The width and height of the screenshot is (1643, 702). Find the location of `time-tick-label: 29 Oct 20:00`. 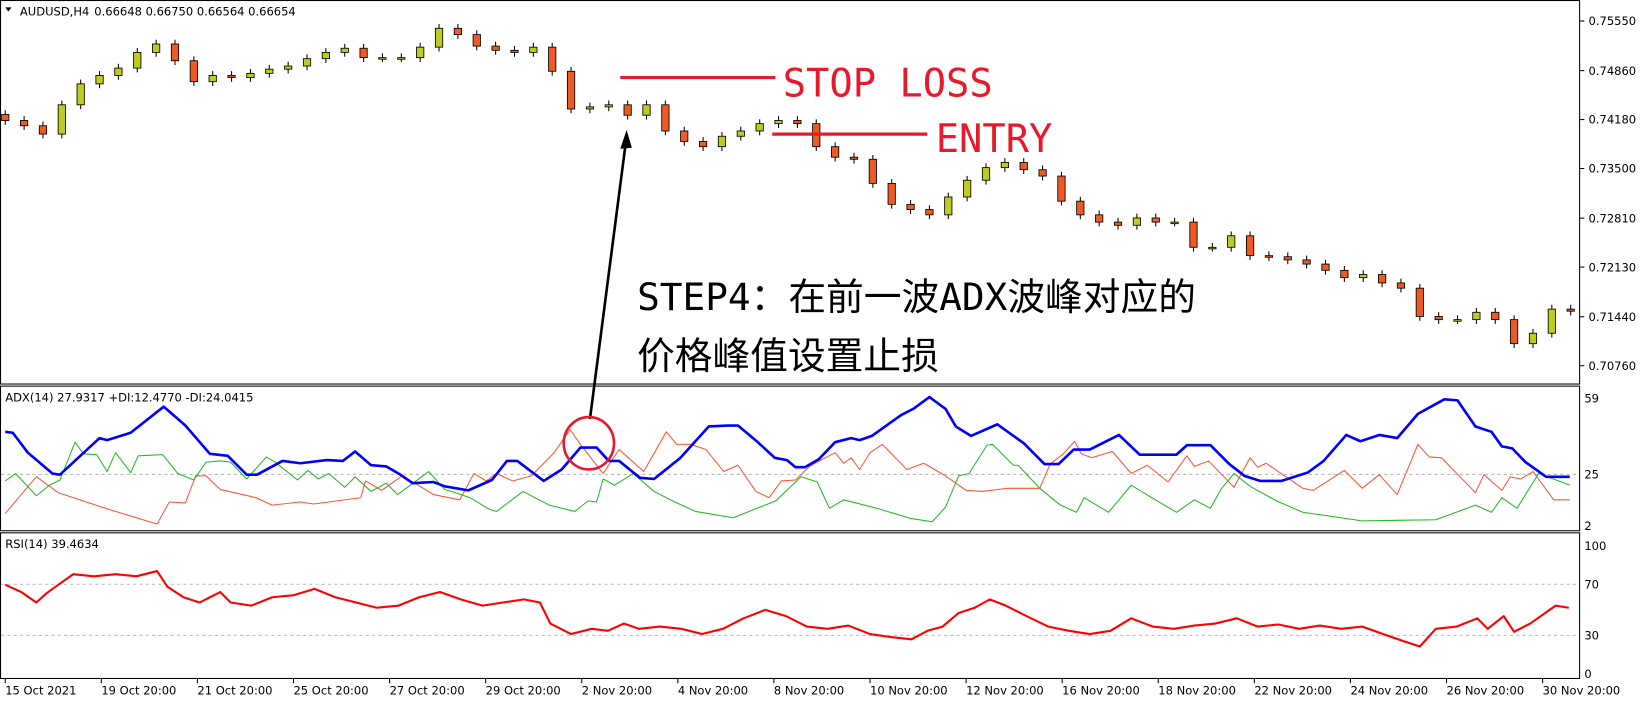

time-tick-label: 29 Oct 20:00 is located at coordinates (523, 691).